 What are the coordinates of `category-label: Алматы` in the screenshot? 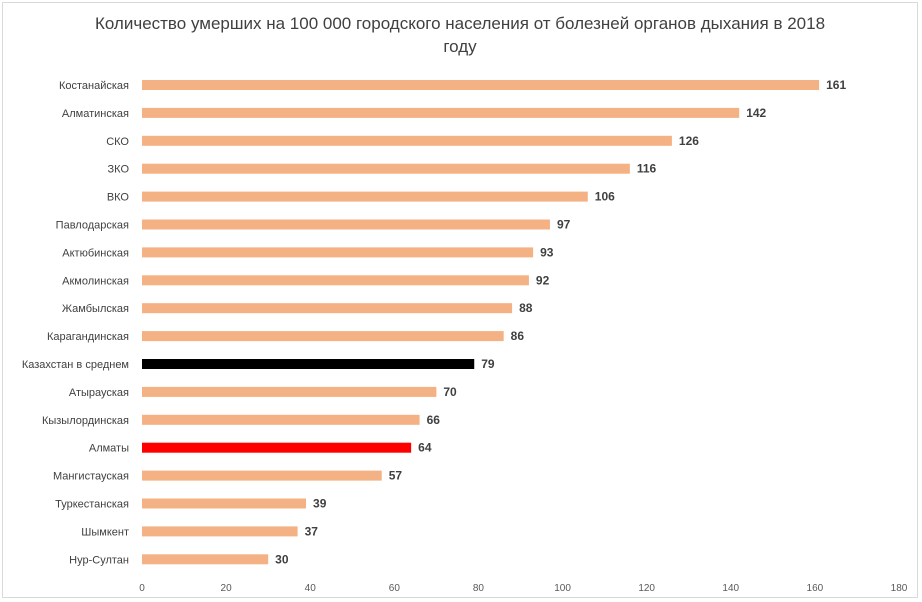 It's located at (109, 449).